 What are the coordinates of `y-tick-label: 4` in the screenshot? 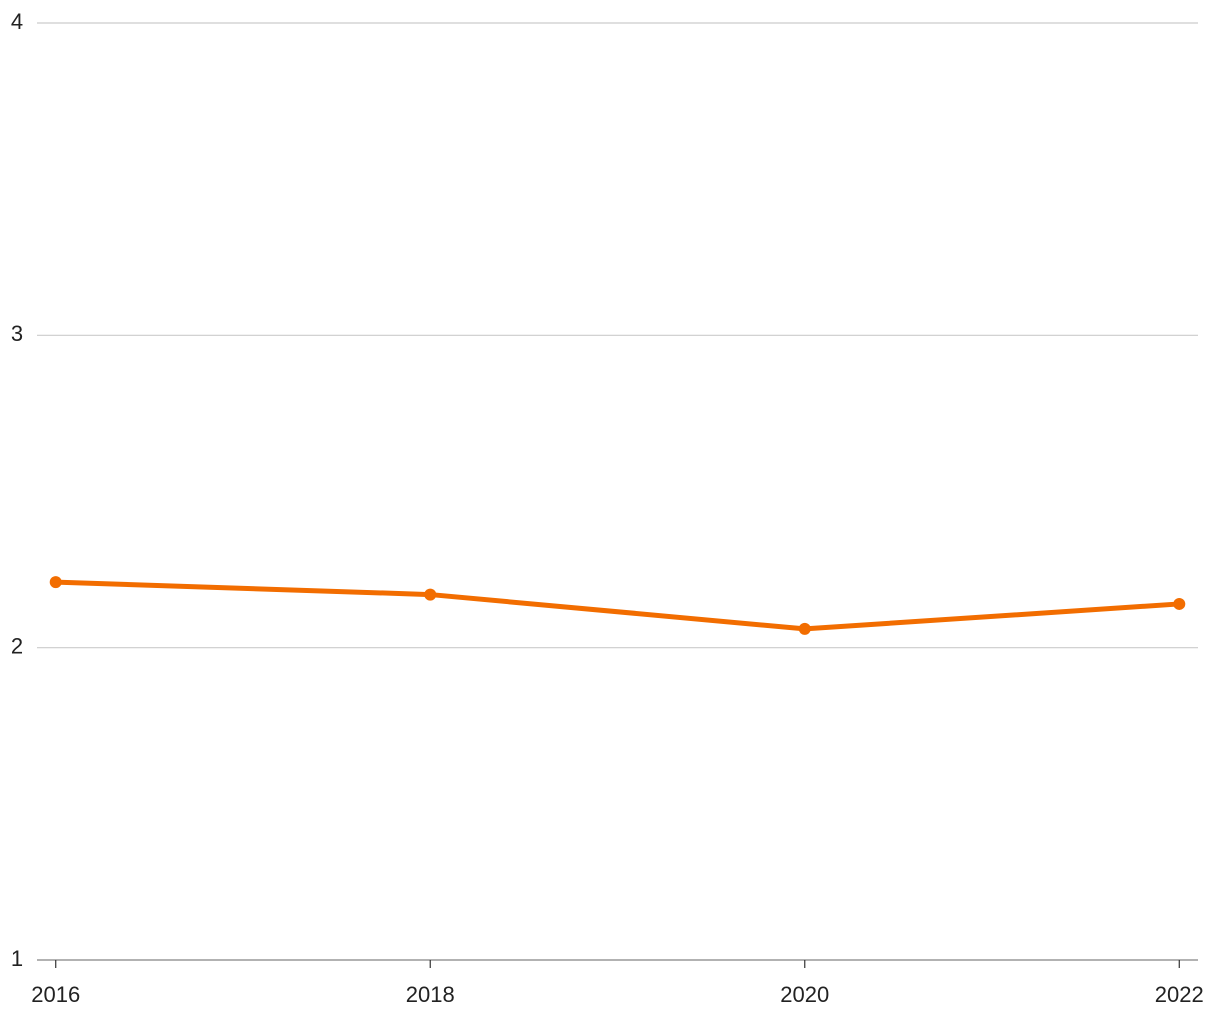 It's located at (17, 21).